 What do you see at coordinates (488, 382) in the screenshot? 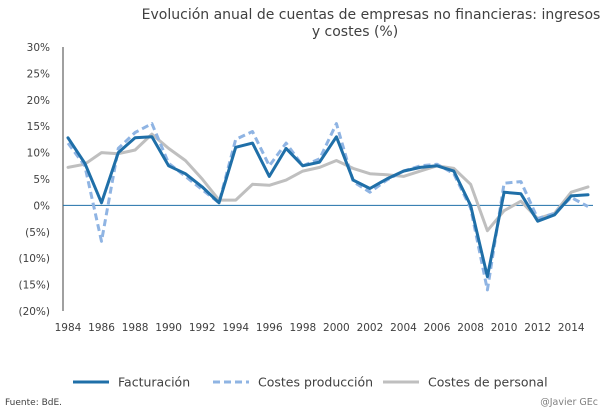
I see `legend-label-3: Costes de personal` at bounding box center [488, 382].